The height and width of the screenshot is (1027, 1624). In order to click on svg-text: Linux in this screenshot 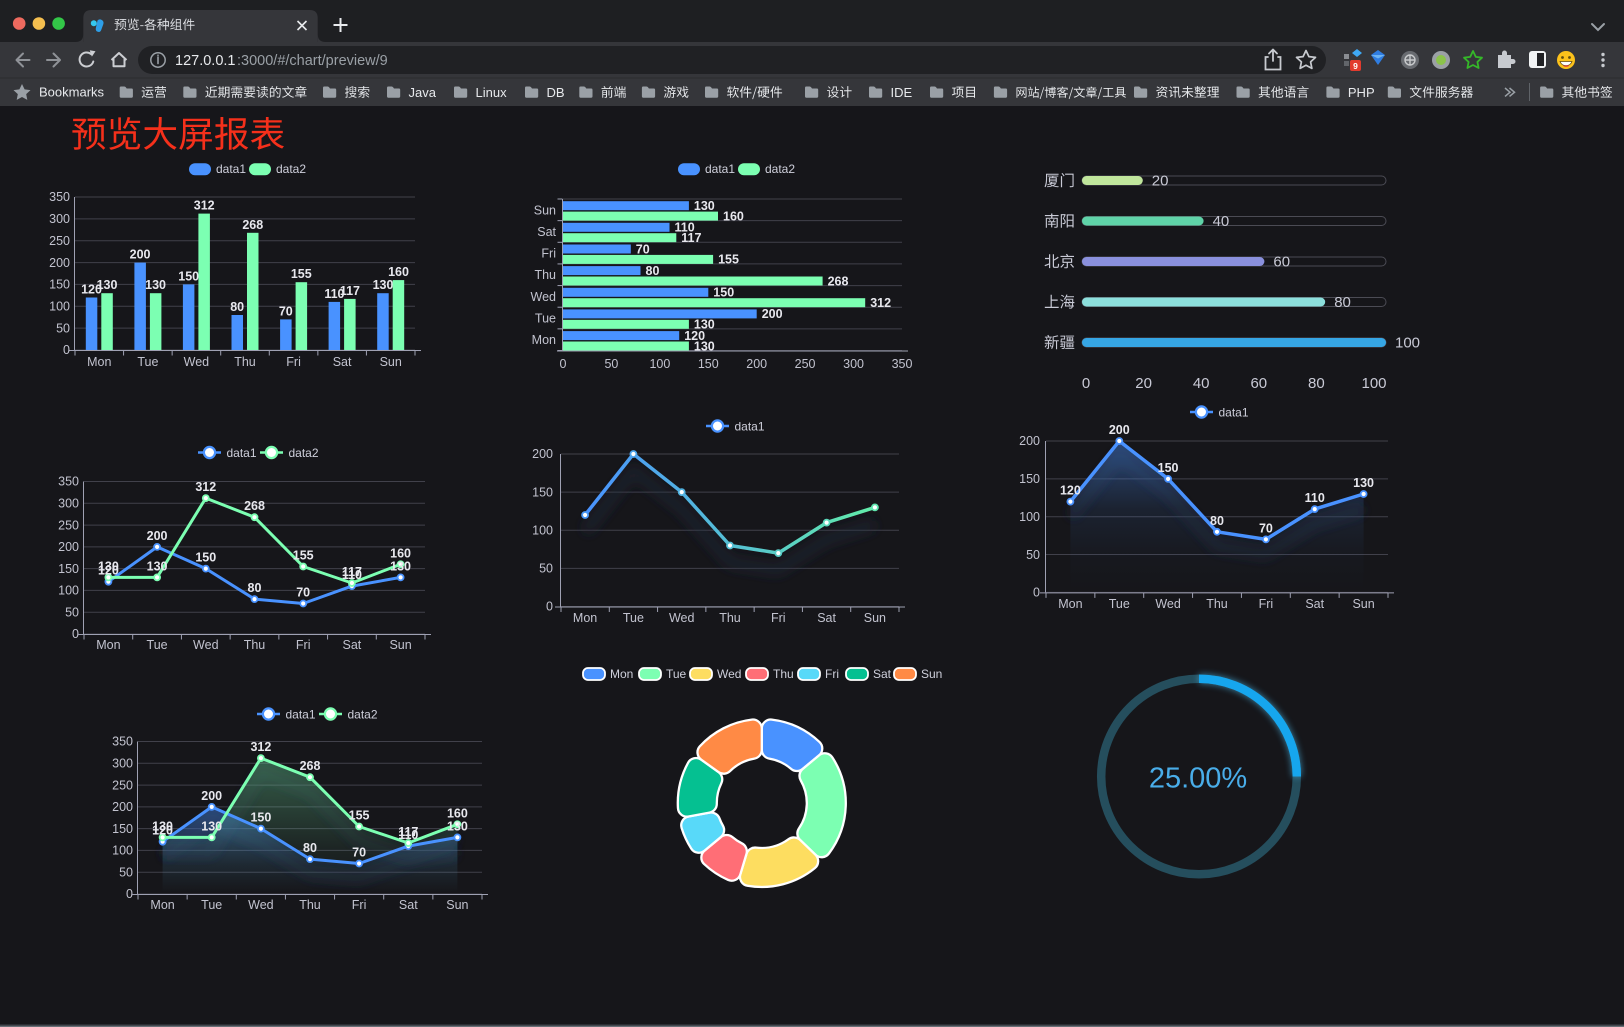, I will do `click(492, 92)`.